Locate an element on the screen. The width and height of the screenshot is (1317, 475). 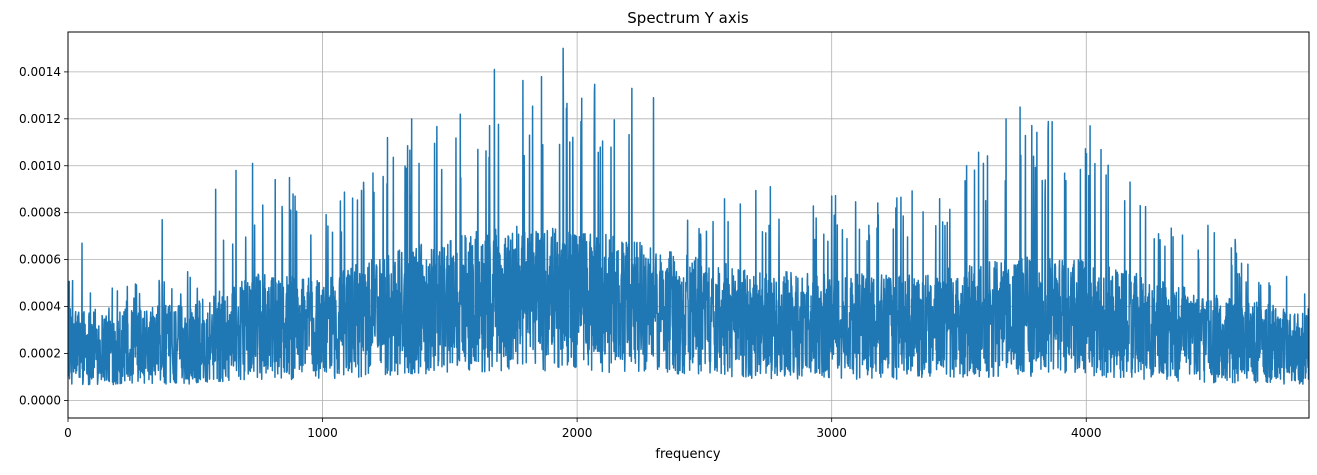
x-tick-label: 2000 is located at coordinates (577, 433).